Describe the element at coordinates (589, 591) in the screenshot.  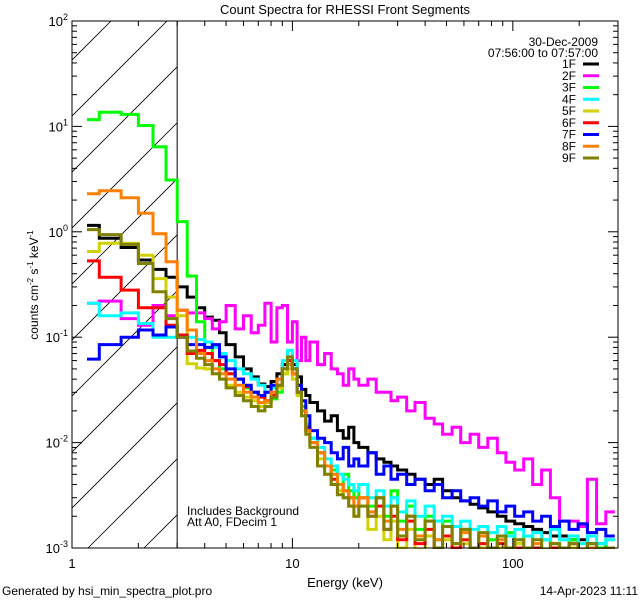
I see `footer-timestamp: 14-Apr-2023 11:11` at that location.